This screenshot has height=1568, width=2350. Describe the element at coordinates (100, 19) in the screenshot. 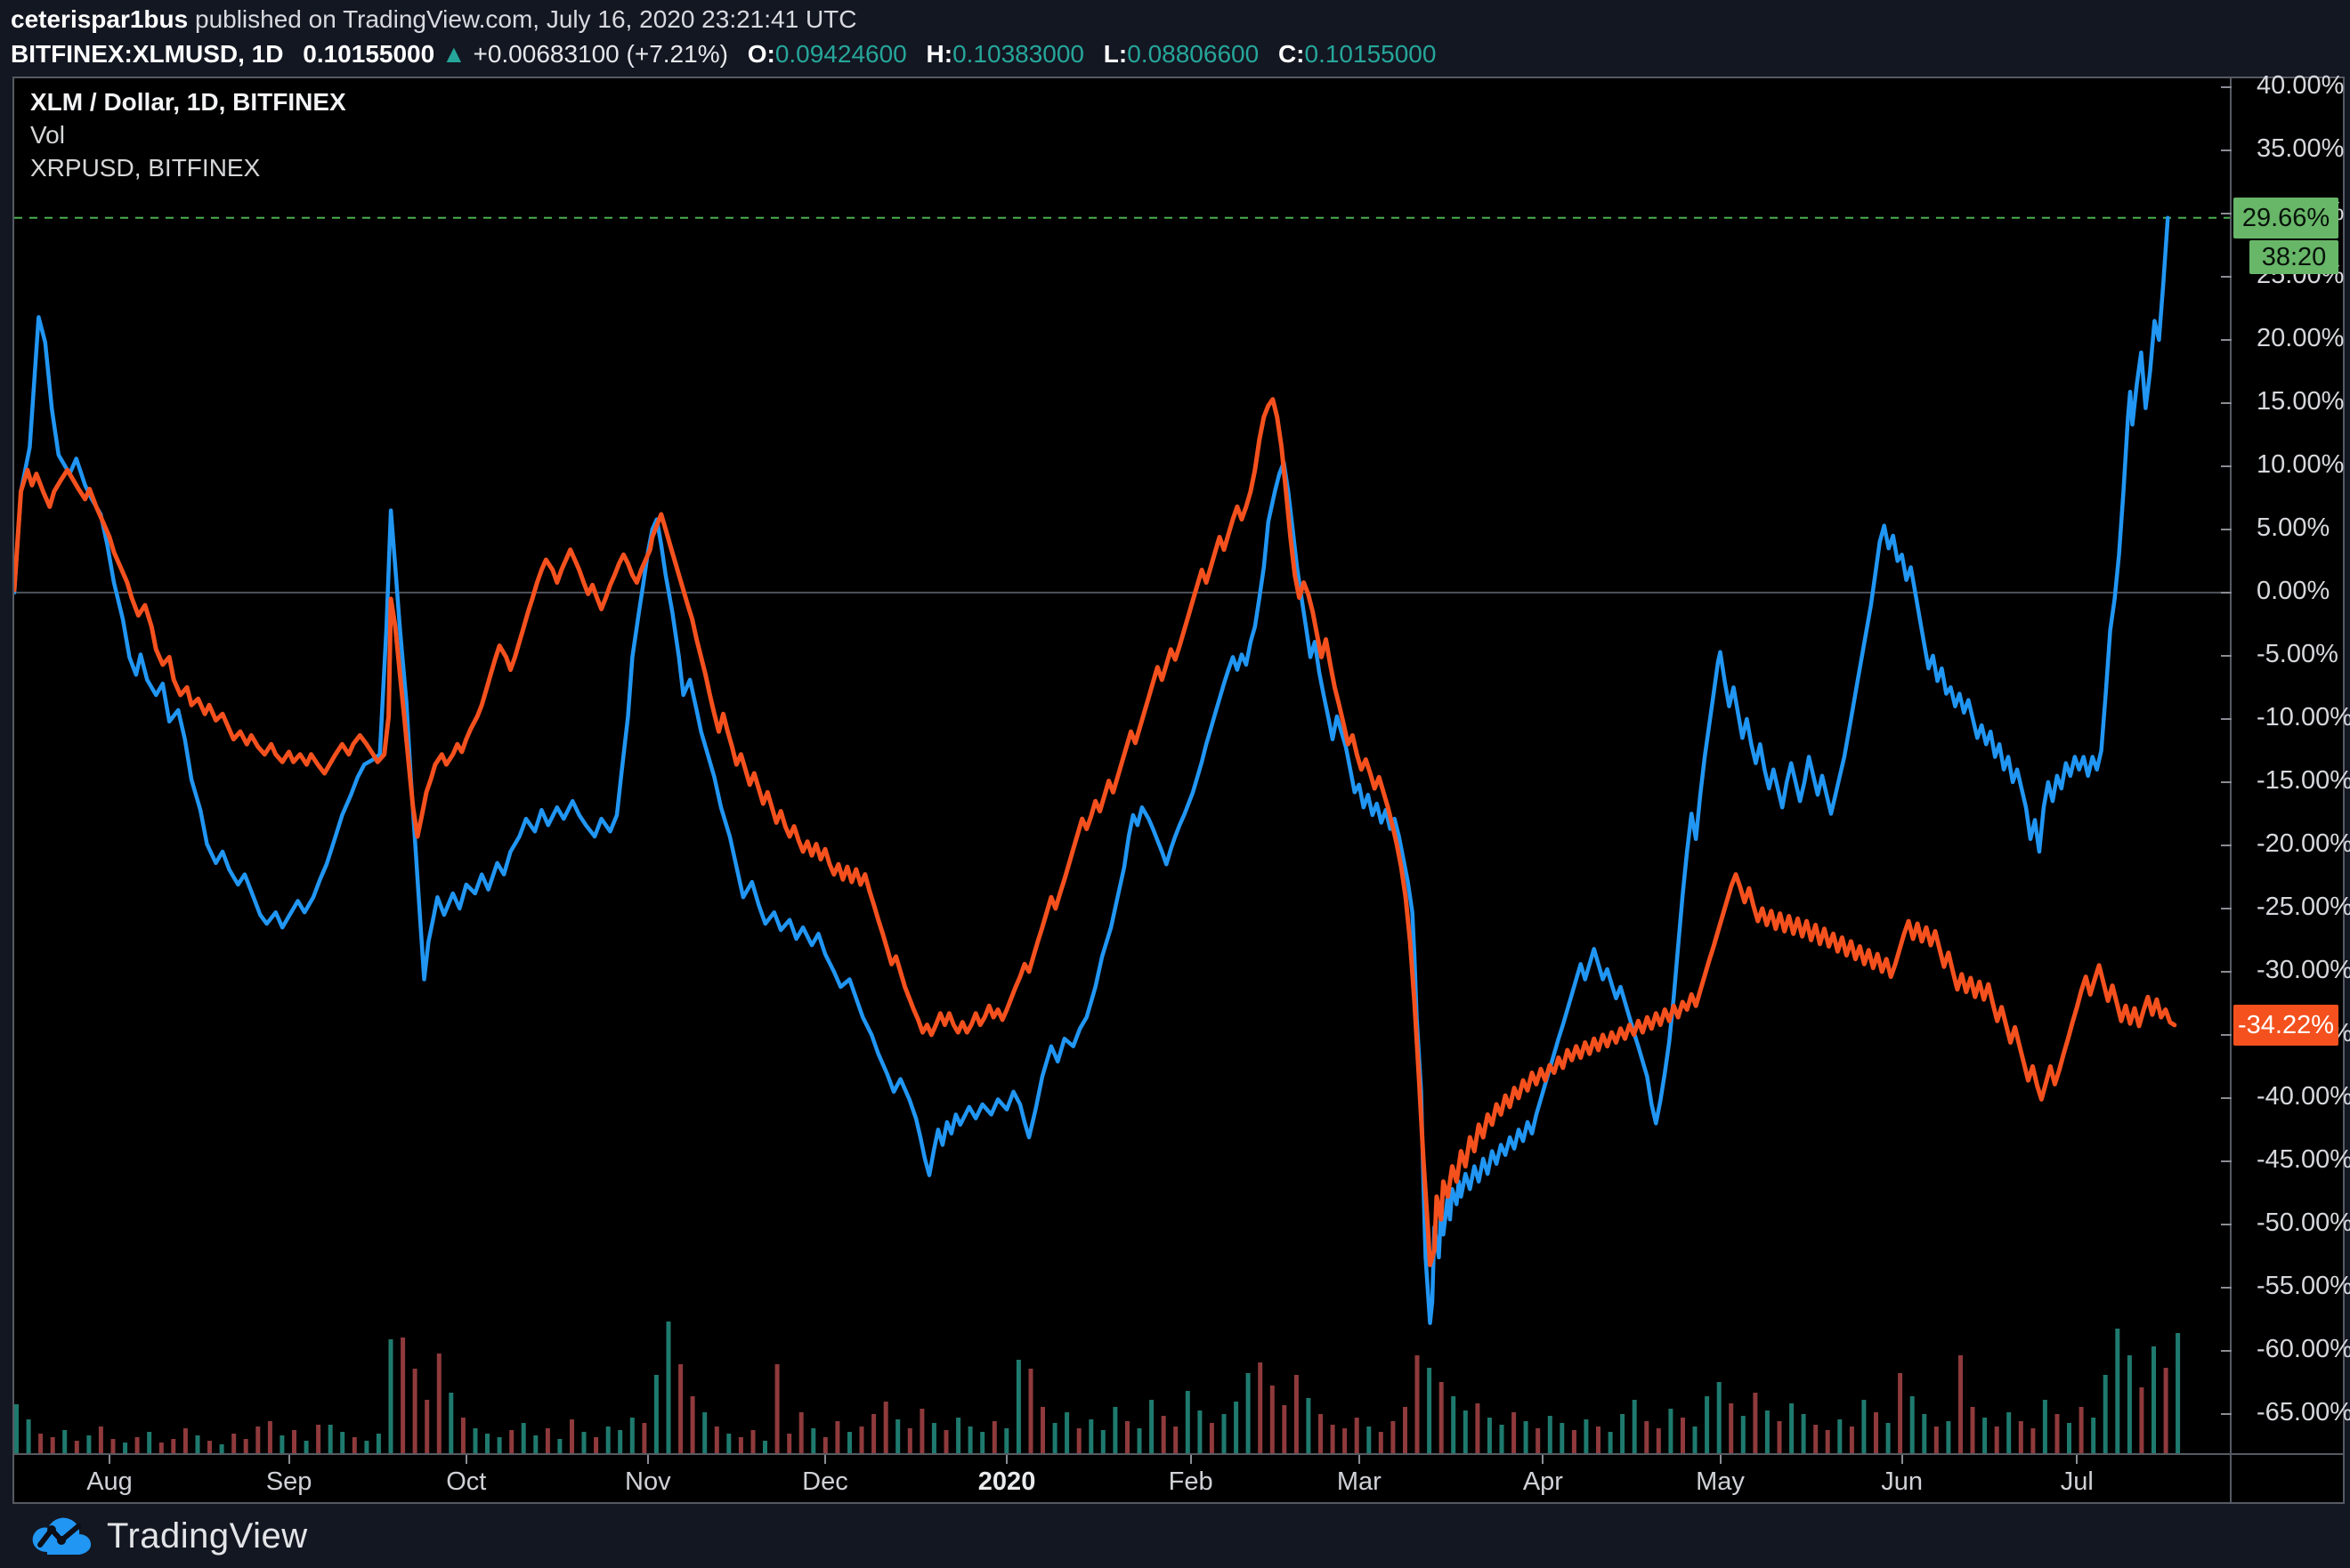

I see `publisher-username: ceterispar1bus` at that location.